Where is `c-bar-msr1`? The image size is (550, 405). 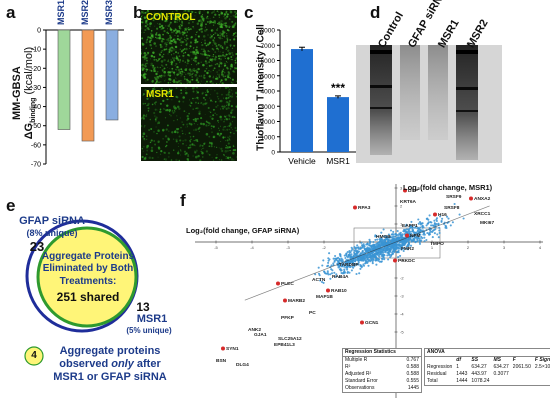
c-bar-msr1 is located at coordinates (338, 124).